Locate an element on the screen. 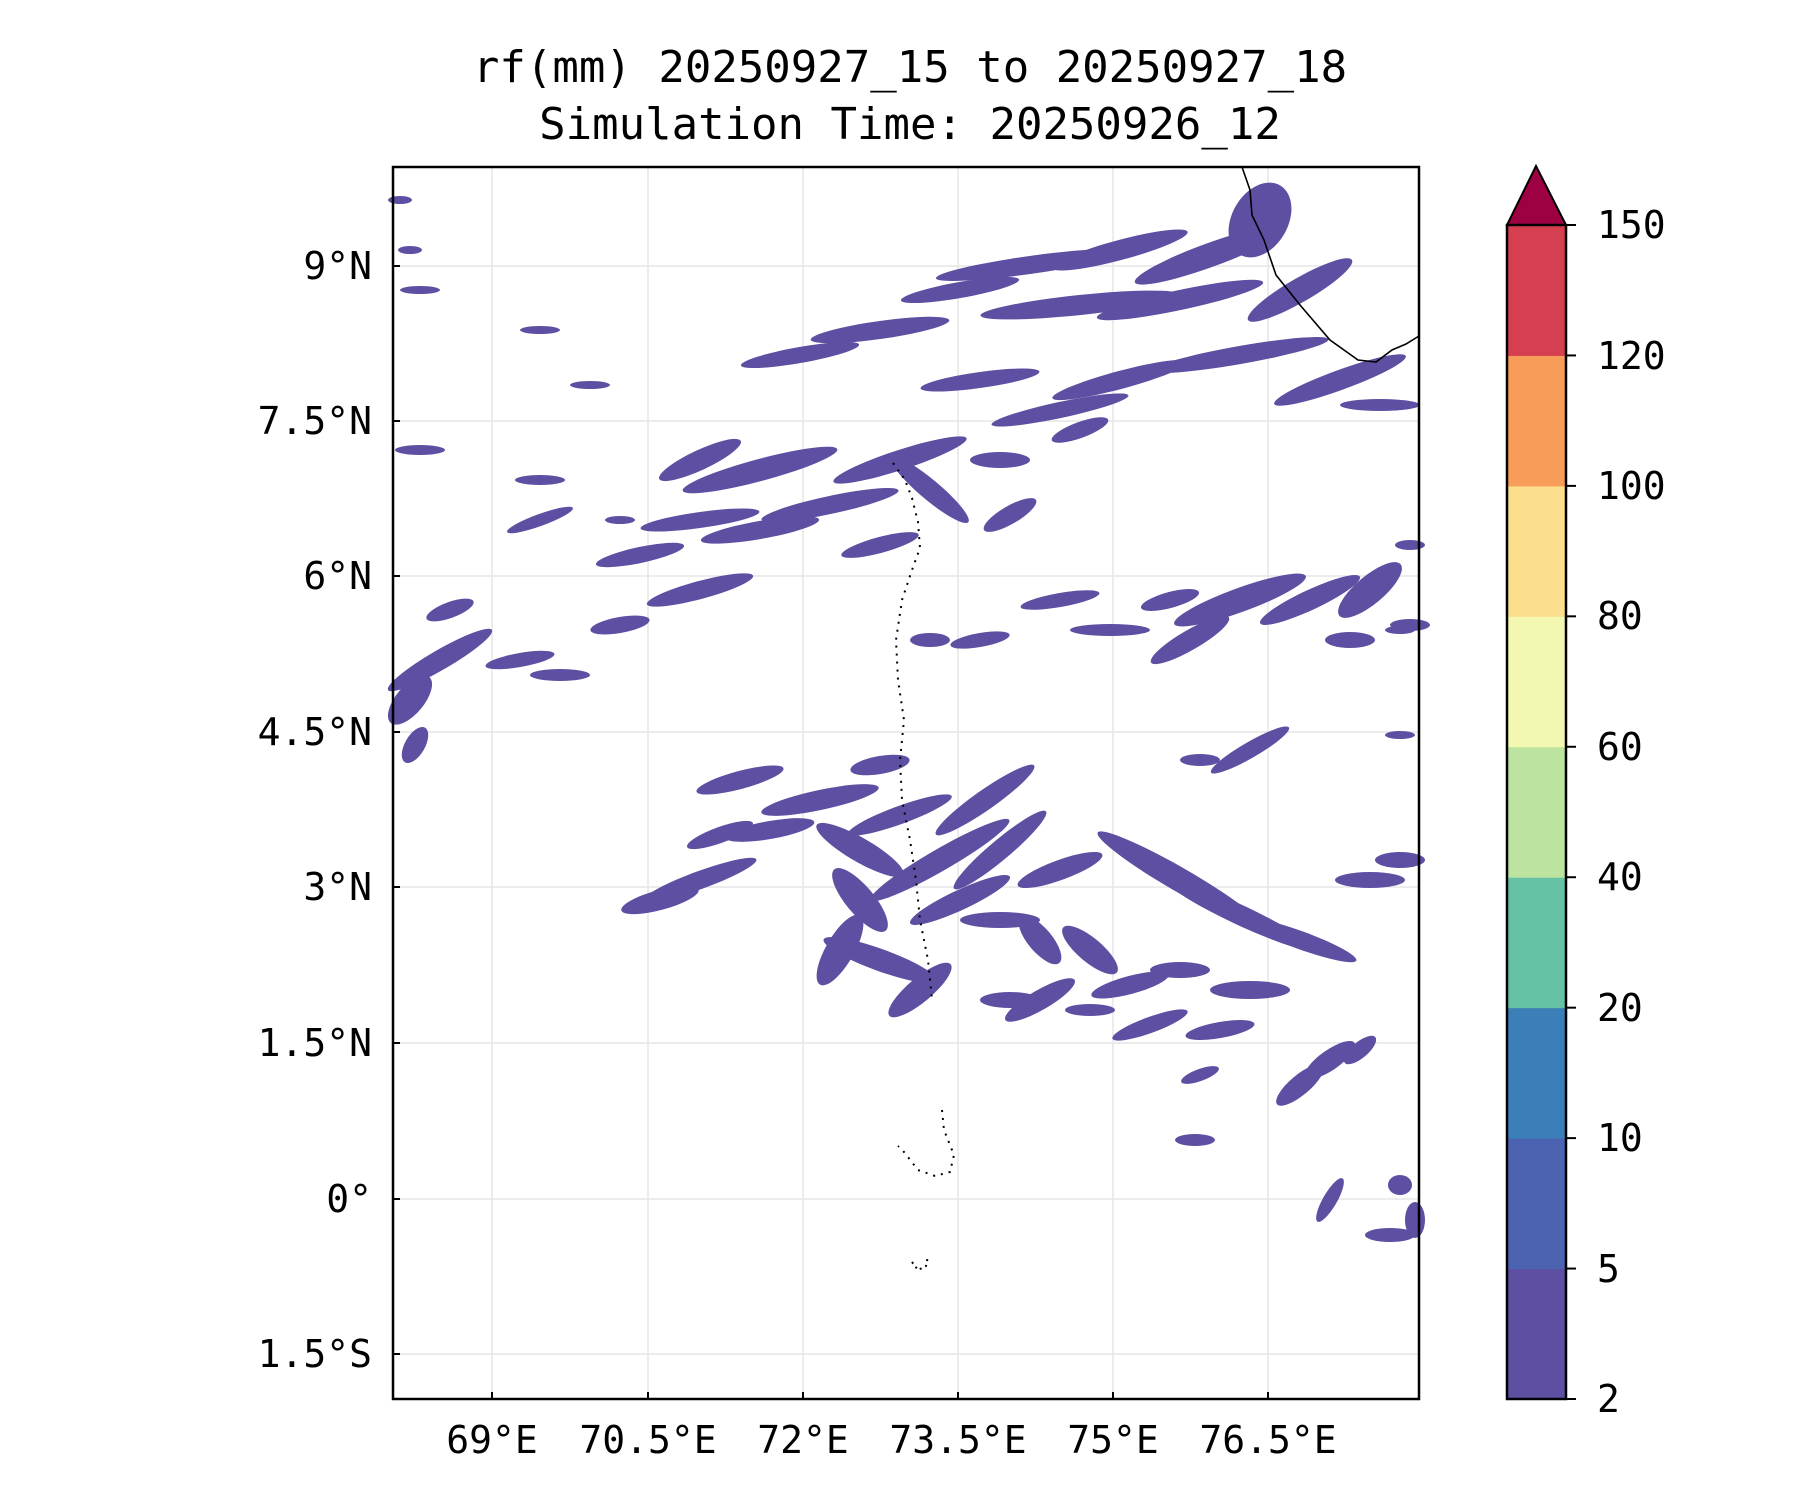  y-tick-label: 3°N is located at coordinates (337, 887).